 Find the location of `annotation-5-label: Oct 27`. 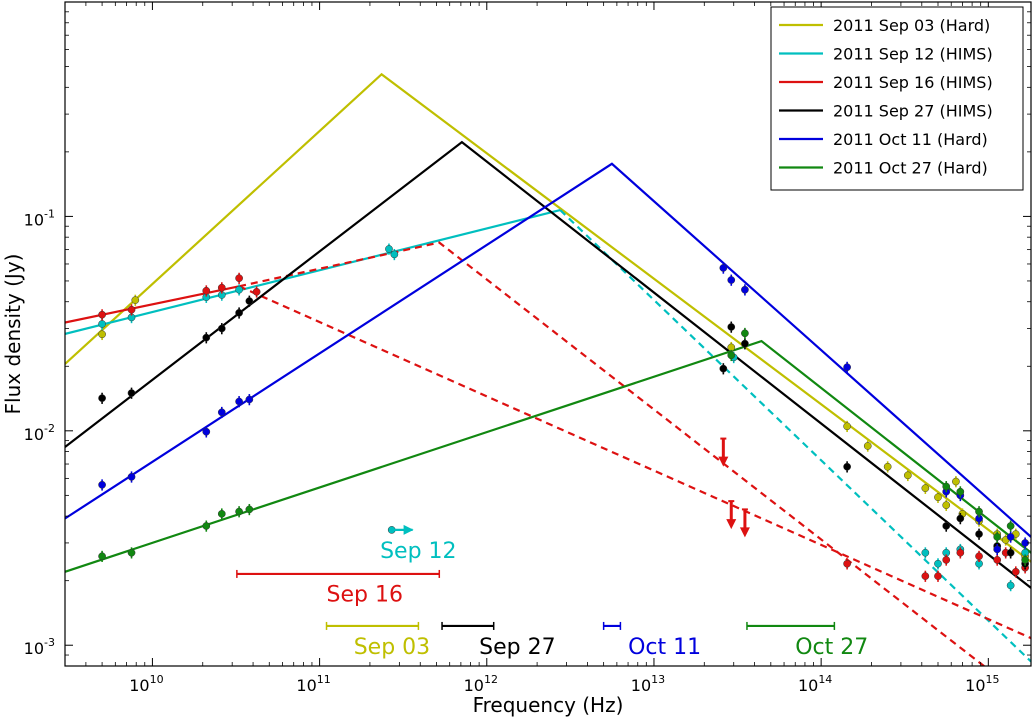

annotation-5-label: Oct 27 is located at coordinates (831, 647).